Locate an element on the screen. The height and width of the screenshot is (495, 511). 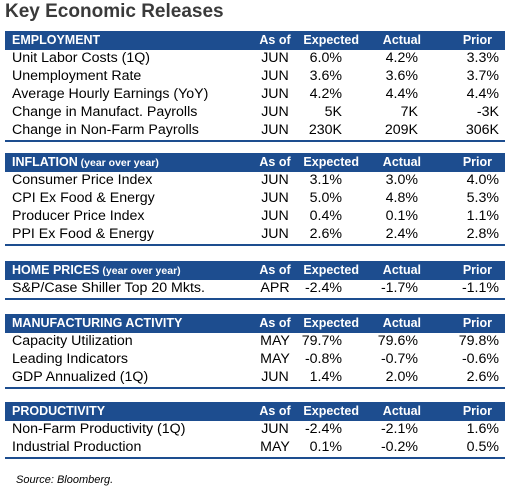
section-title: INFLATION (year over year) is located at coordinates (85, 162).